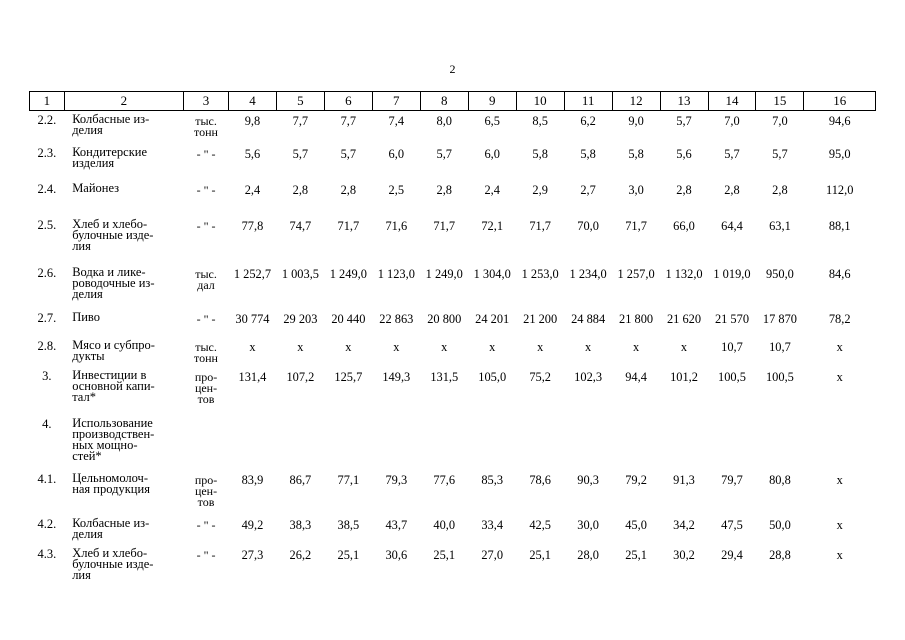  What do you see at coordinates (123, 352) in the screenshot?
I see `row-indicator-name: Мясо и субпро-дукты` at bounding box center [123, 352].